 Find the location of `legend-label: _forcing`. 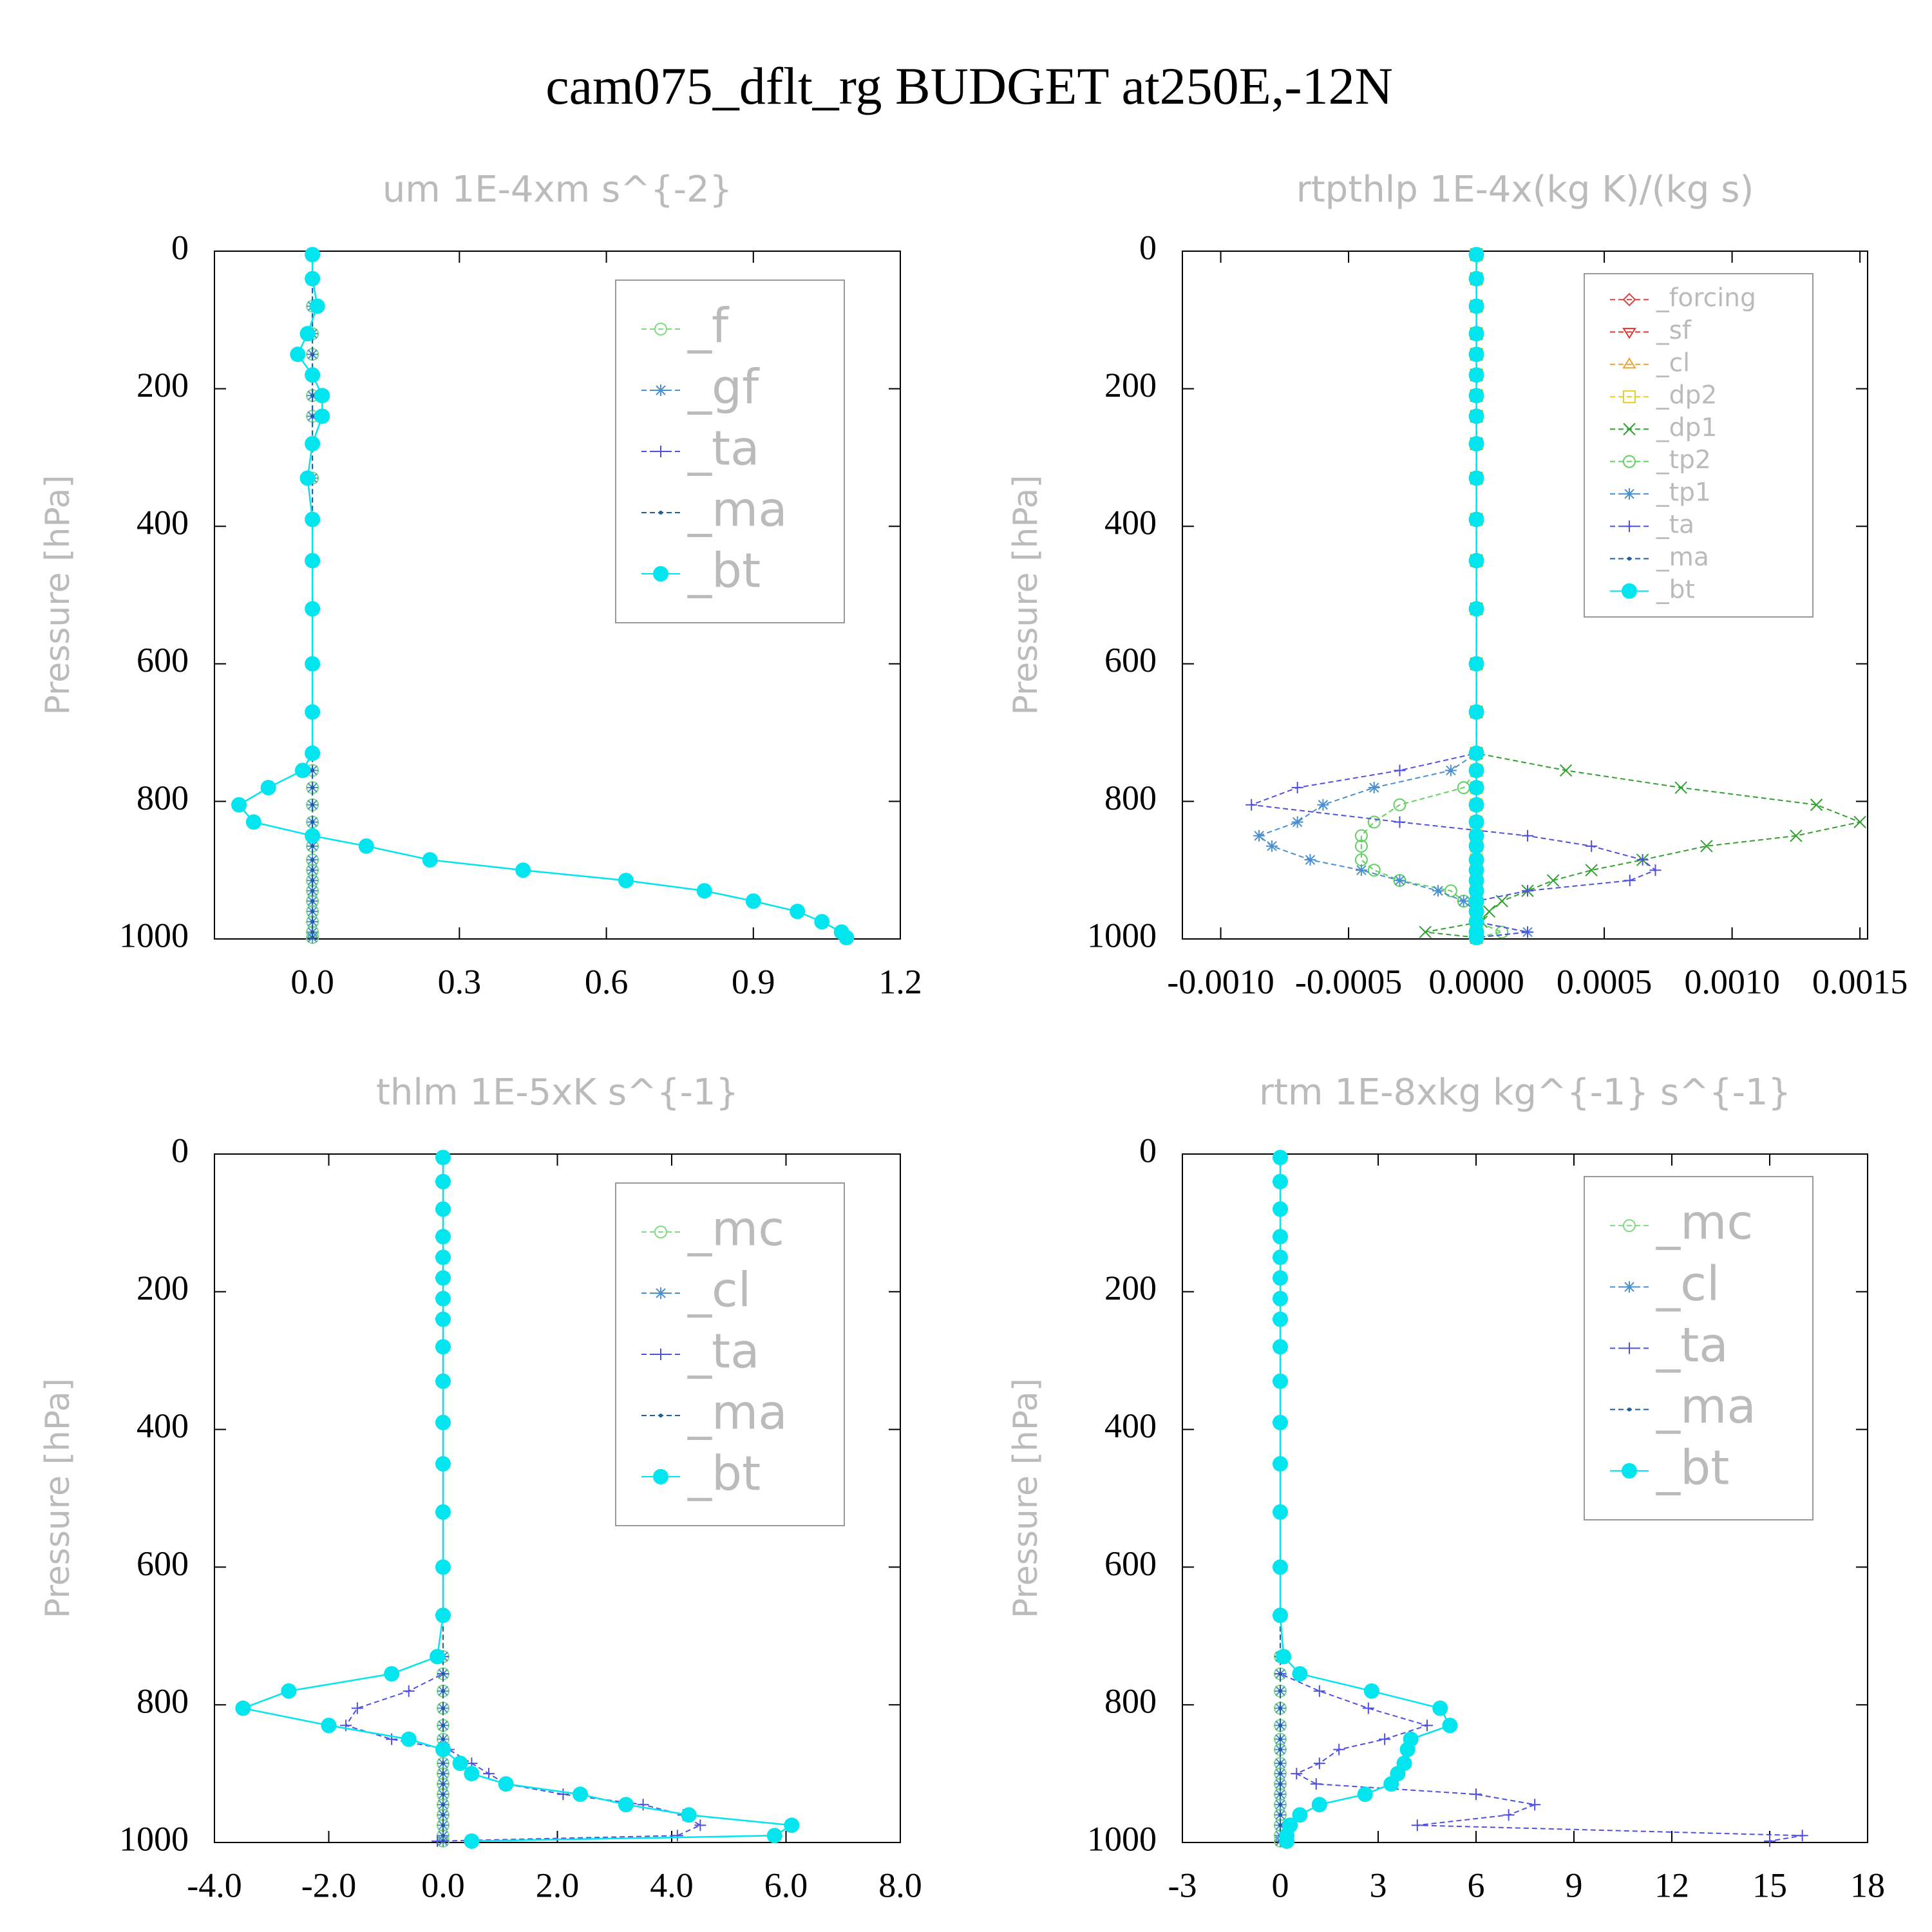

legend-label: _forcing is located at coordinates (1706, 298).